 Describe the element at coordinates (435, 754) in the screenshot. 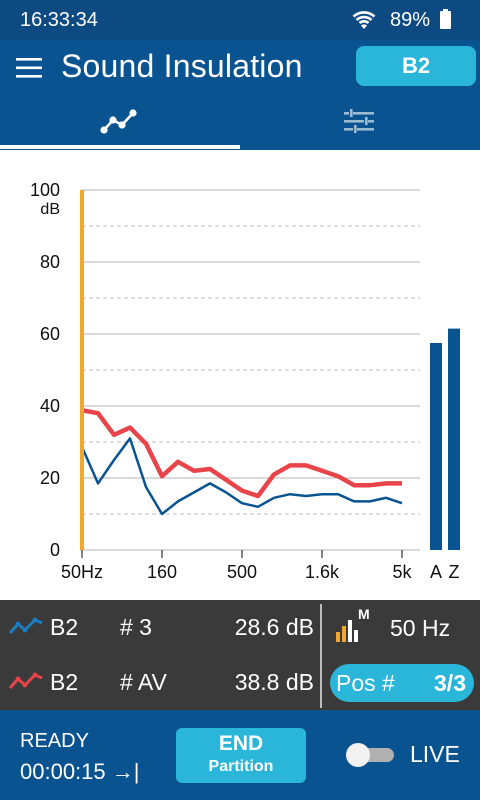

I see `live-label: LIVE` at that location.